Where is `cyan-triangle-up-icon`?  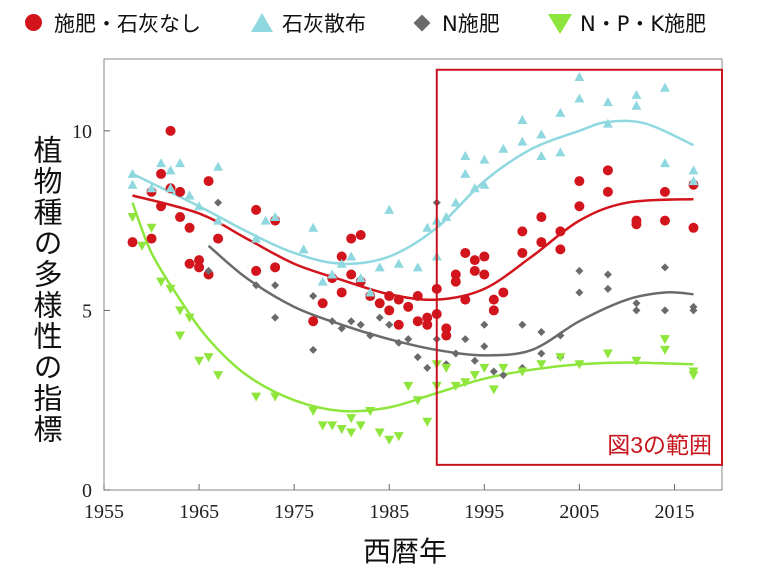
cyan-triangle-up-icon is located at coordinates (262, 23).